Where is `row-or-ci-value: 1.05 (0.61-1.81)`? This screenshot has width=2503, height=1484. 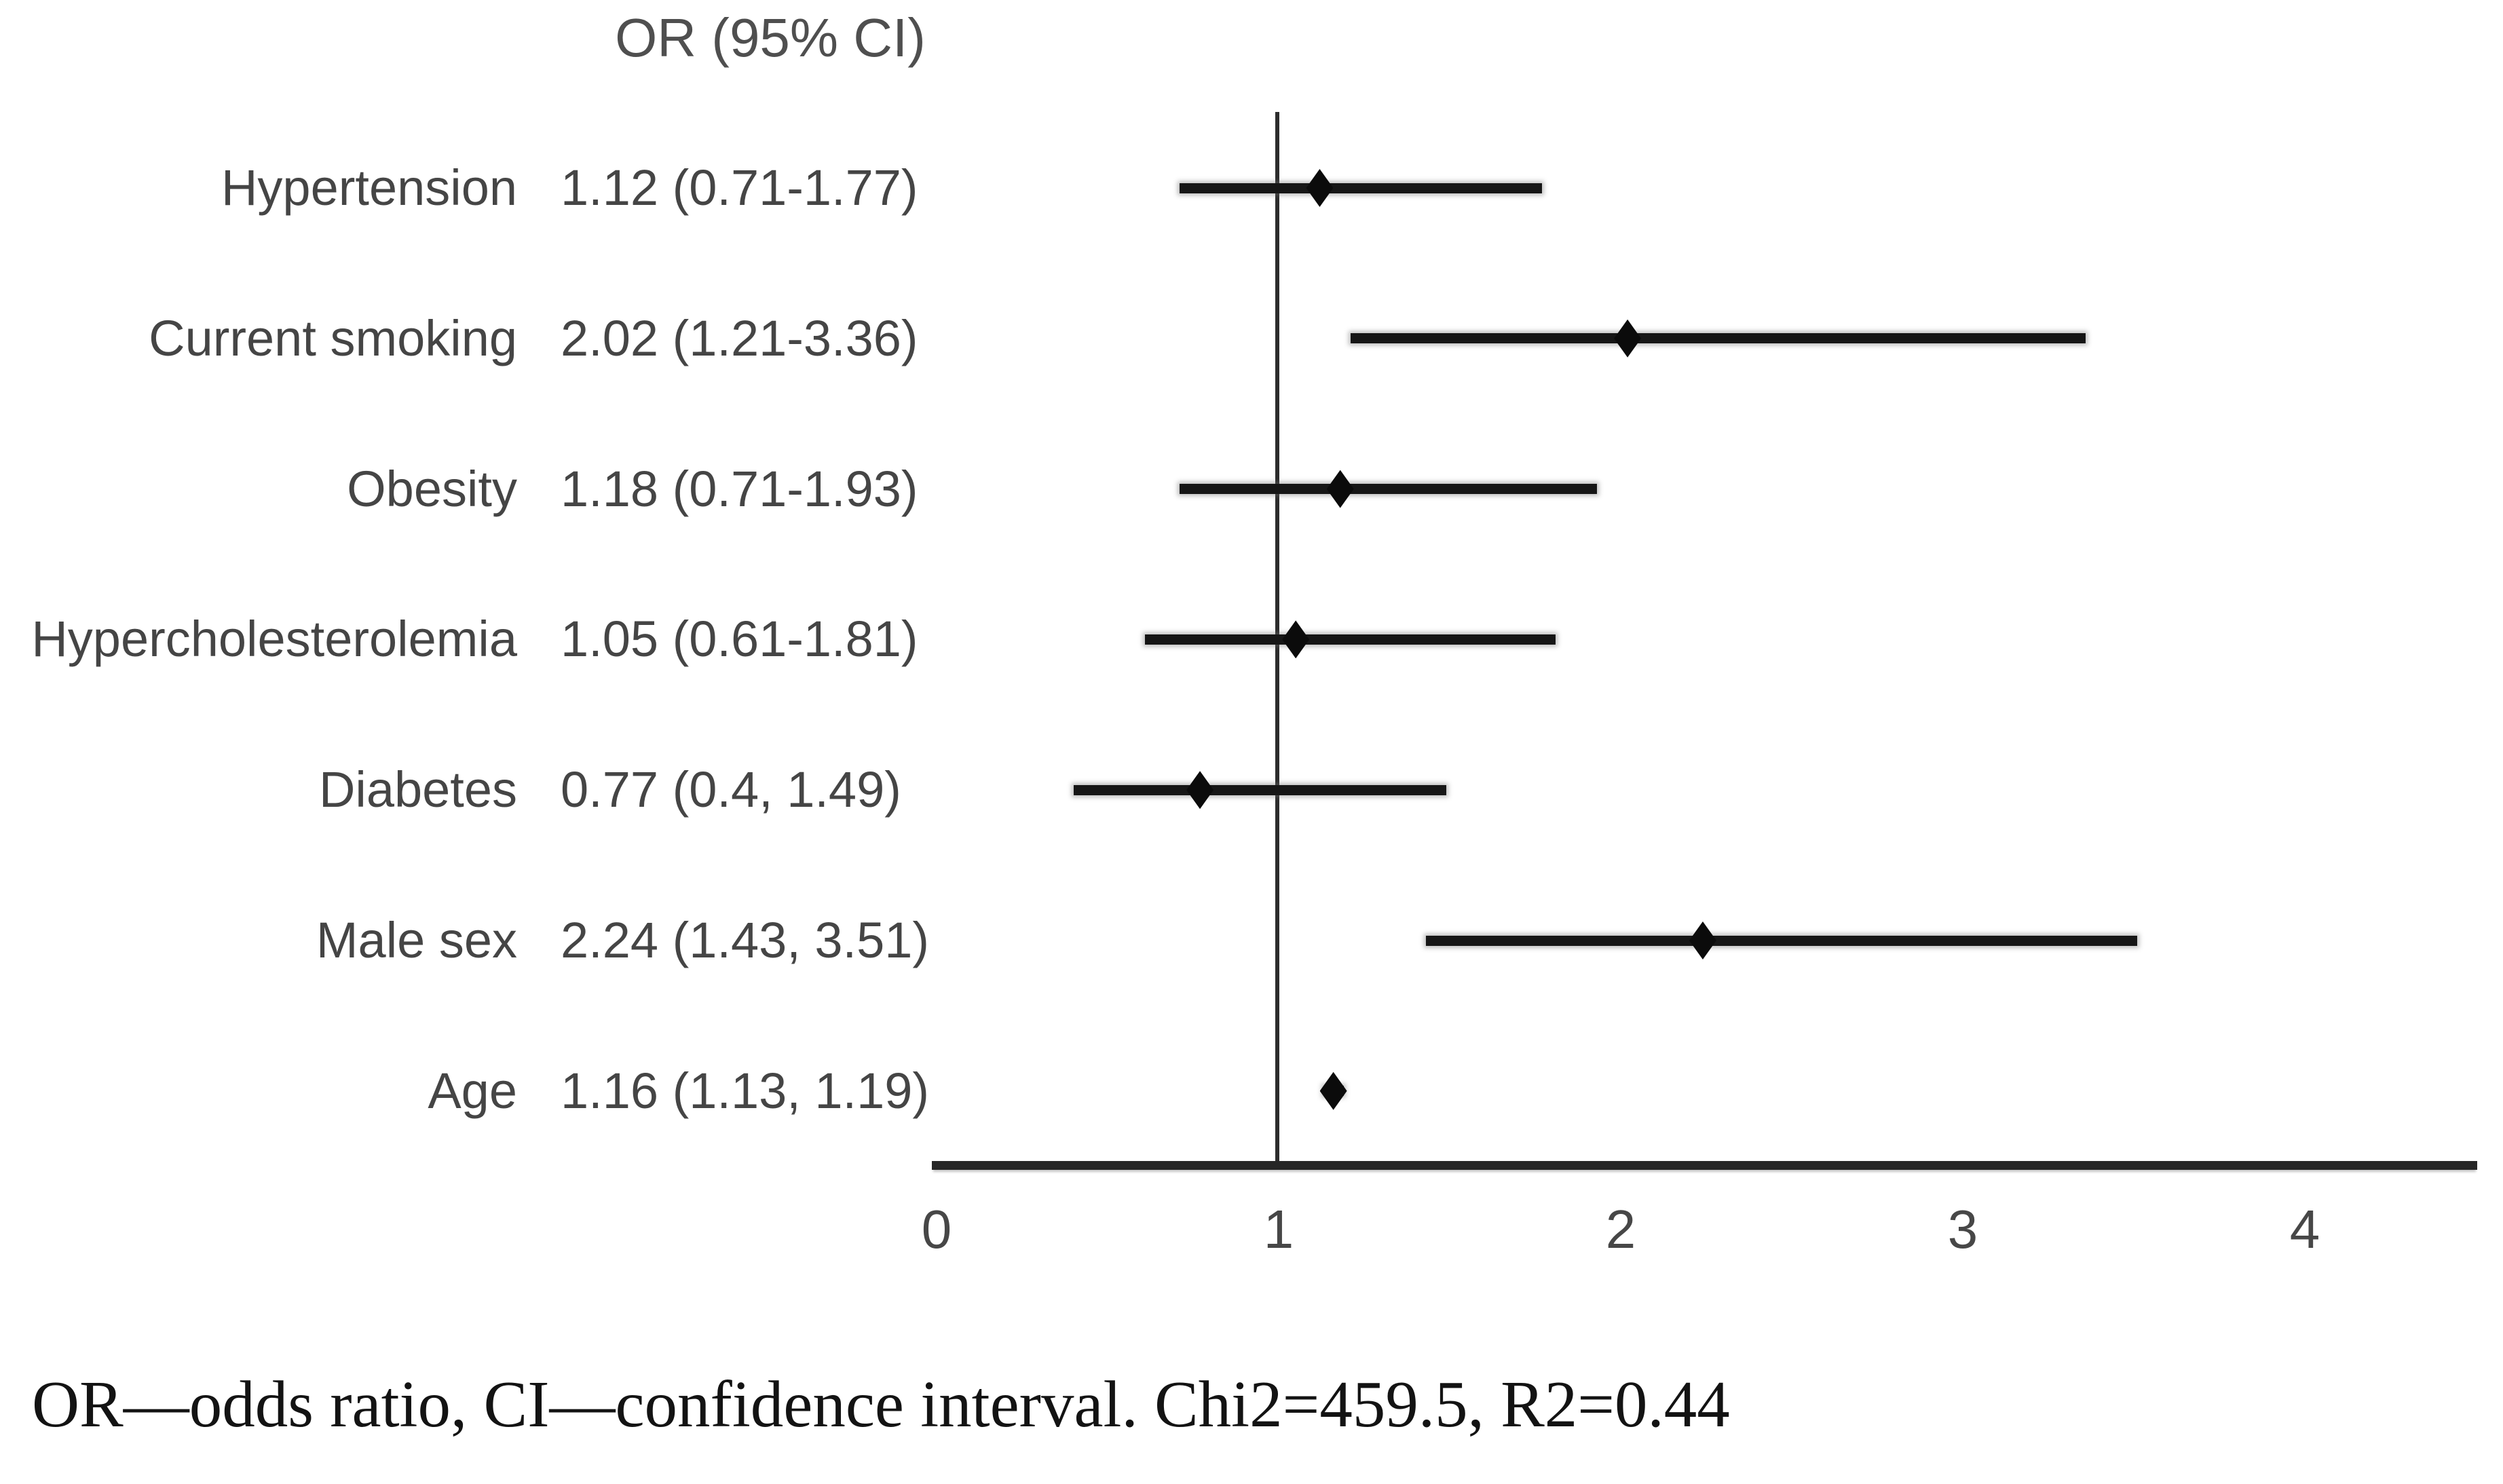
row-or-ci-value: 1.05 (0.61-1.81) is located at coordinates (739, 639).